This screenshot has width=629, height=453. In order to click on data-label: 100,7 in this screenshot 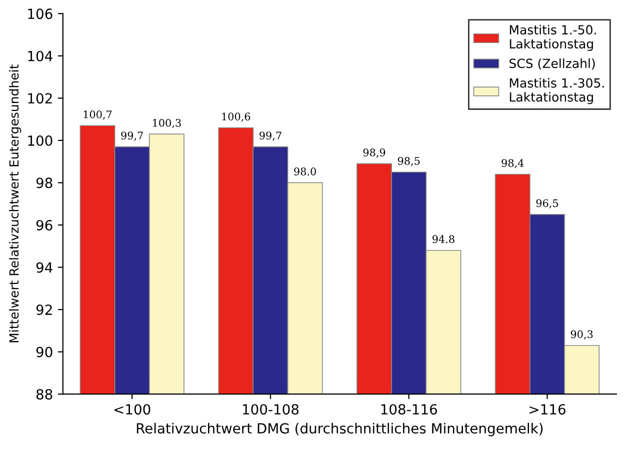, I will do `click(98, 115)`.